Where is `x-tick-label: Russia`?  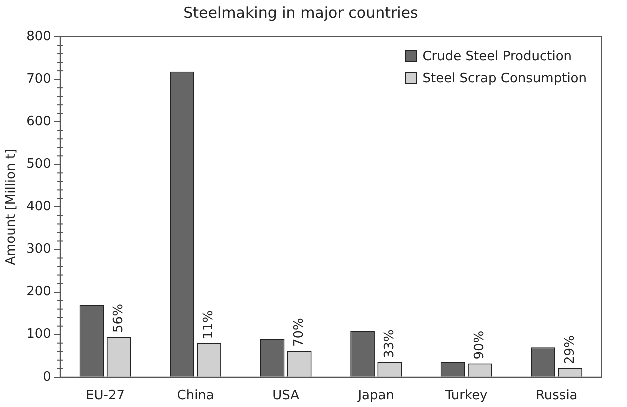 x-tick-label: Russia is located at coordinates (557, 396).